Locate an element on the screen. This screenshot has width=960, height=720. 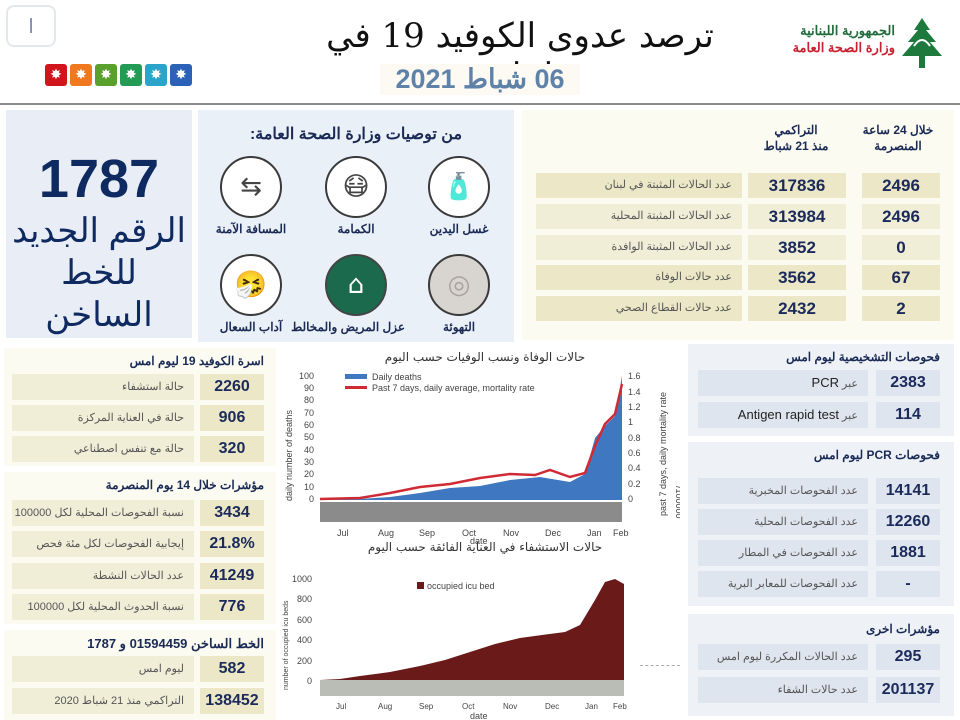
row-label: حالة مع تنفس اصطناعي is located at coordinates (103, 449).